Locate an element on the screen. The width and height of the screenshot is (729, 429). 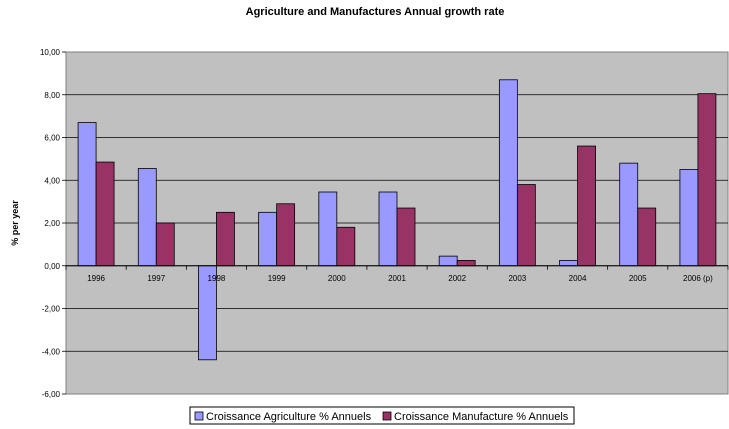
legend-swatch-agriculture is located at coordinates (199, 416).